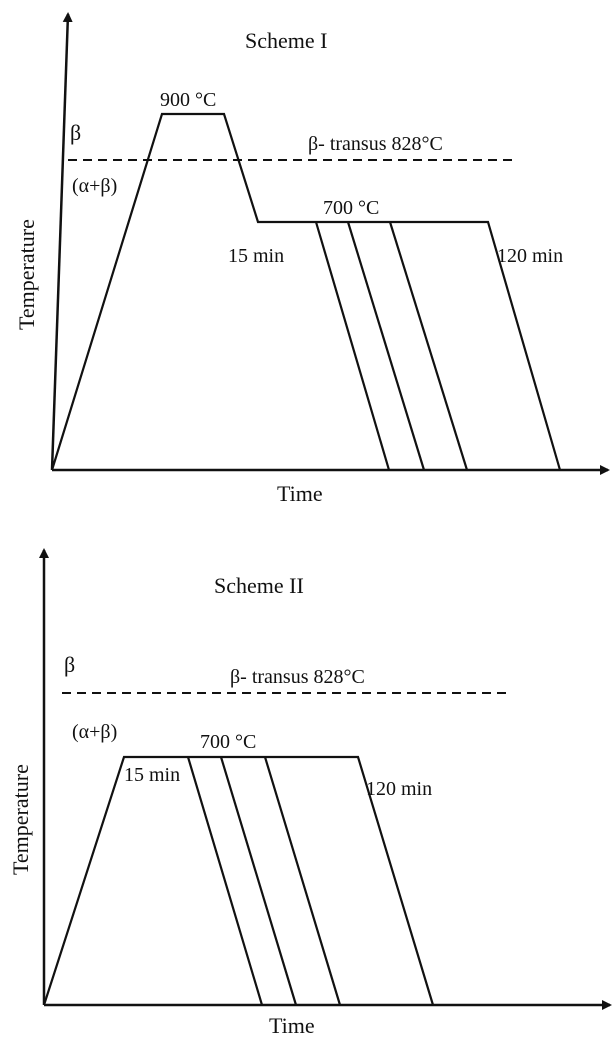  I want to click on scheme-2-hold-temp-label: 700 °C, so click(228, 742).